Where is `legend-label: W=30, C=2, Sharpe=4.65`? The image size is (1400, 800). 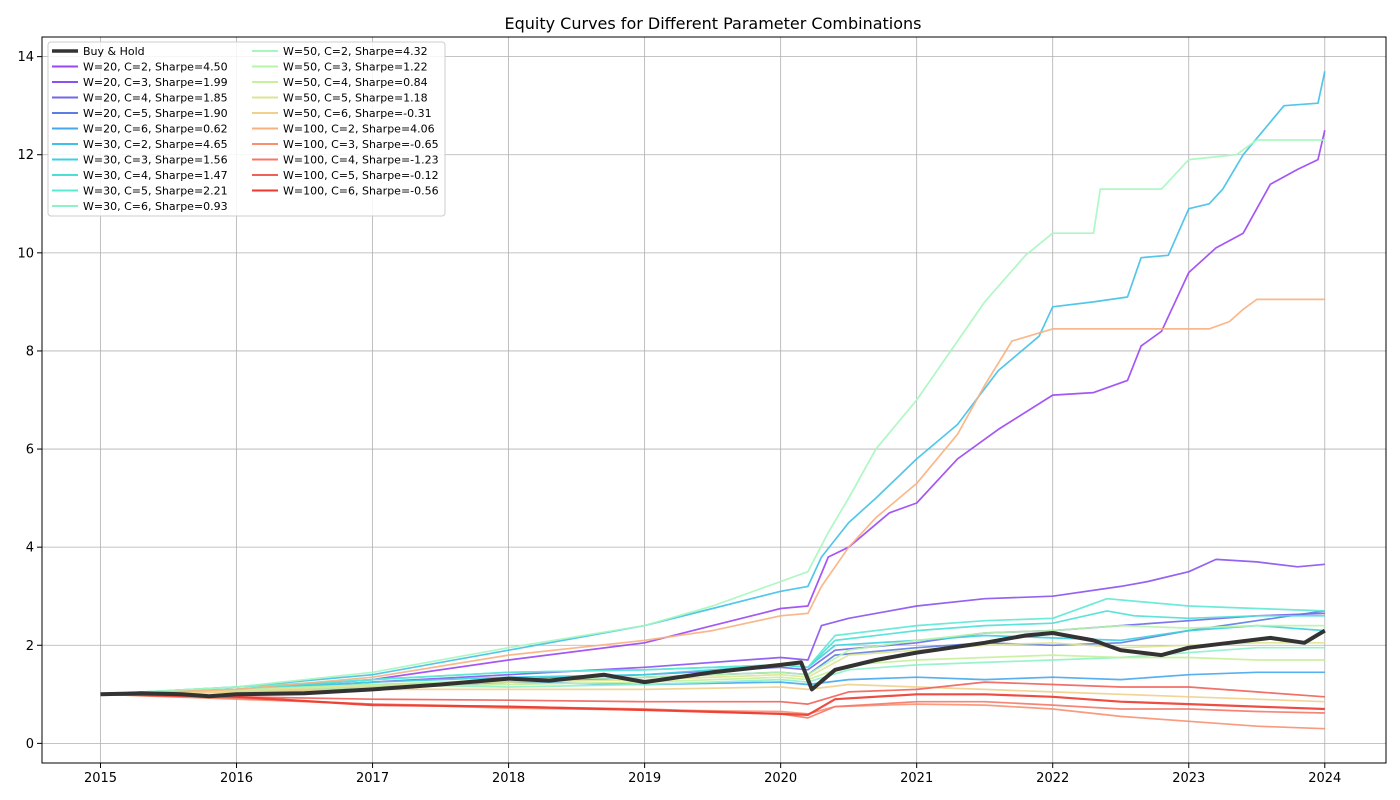 legend-label: W=30, C=2, Sharpe=4.65 is located at coordinates (155, 144).